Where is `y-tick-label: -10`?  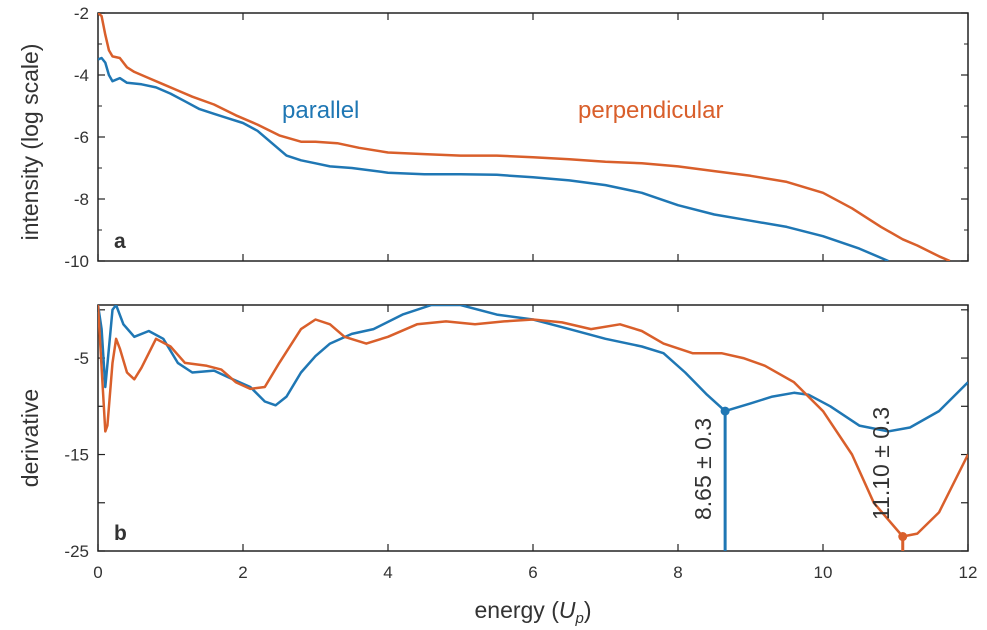
y-tick-label: -10 is located at coordinates (76, 261).